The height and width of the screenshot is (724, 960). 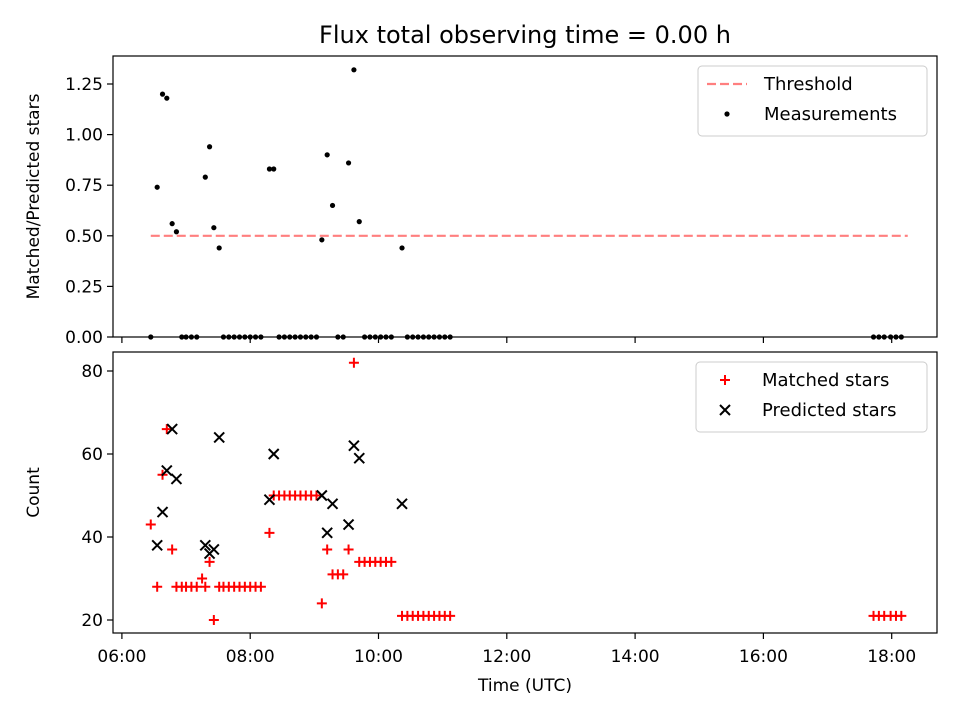 I want to click on x-axis-label: Time (UTC), so click(x=524, y=686).